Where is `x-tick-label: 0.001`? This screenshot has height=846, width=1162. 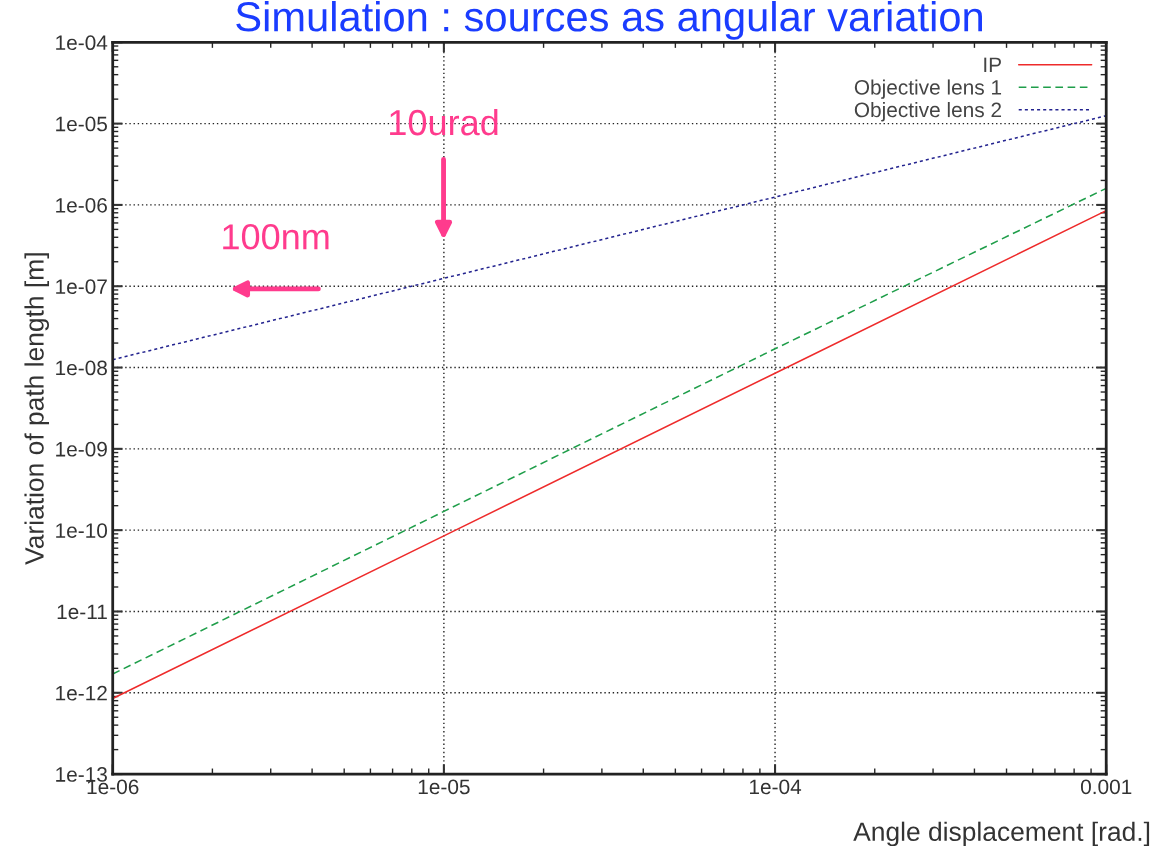 x-tick-label: 0.001 is located at coordinates (1106, 787).